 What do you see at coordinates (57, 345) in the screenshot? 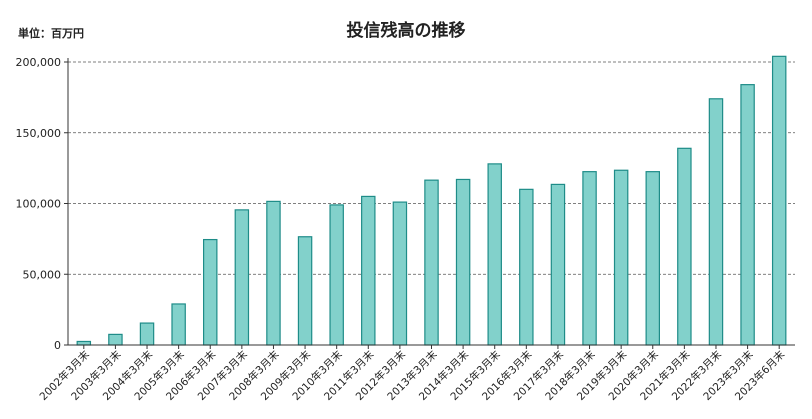
I see `y-tick-label: 0` at bounding box center [57, 345].